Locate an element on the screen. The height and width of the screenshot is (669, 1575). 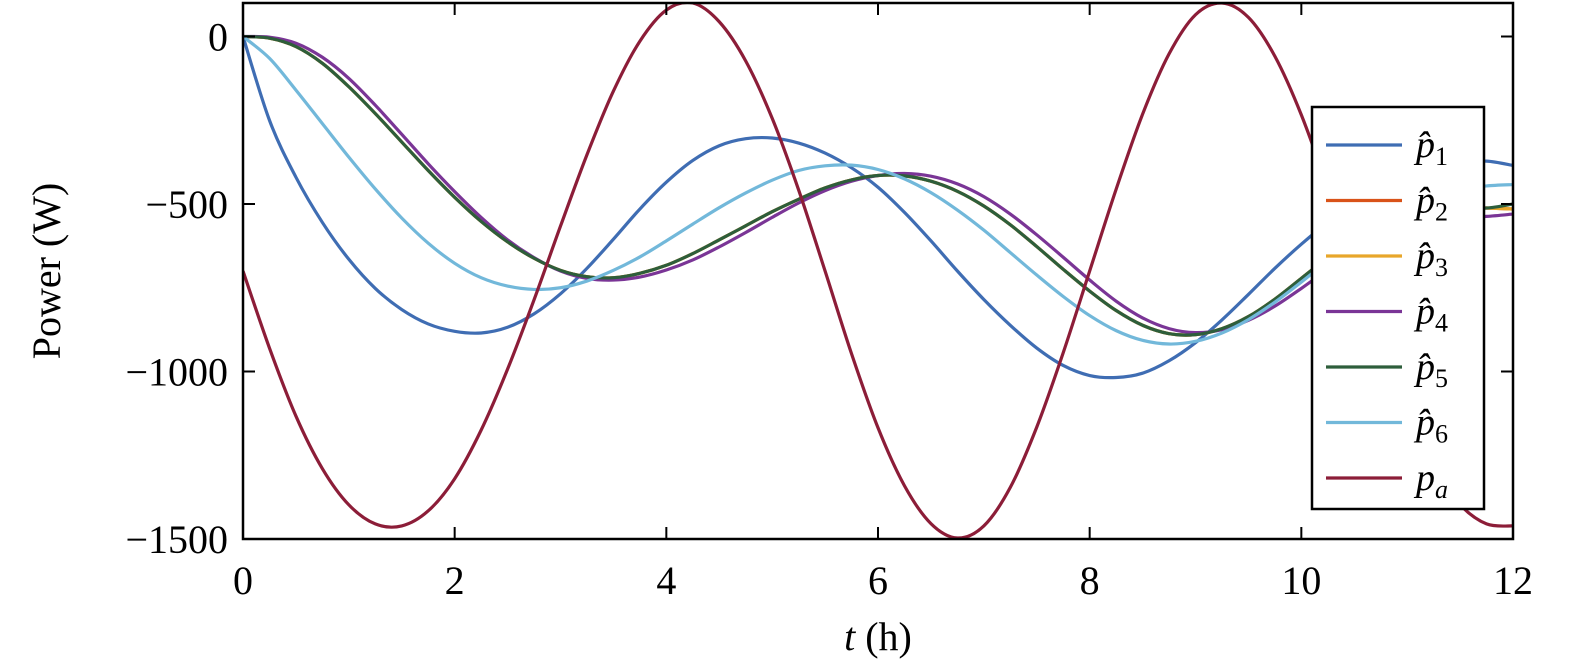
legend-label: p̂6 is located at coordinates (1430, 425).